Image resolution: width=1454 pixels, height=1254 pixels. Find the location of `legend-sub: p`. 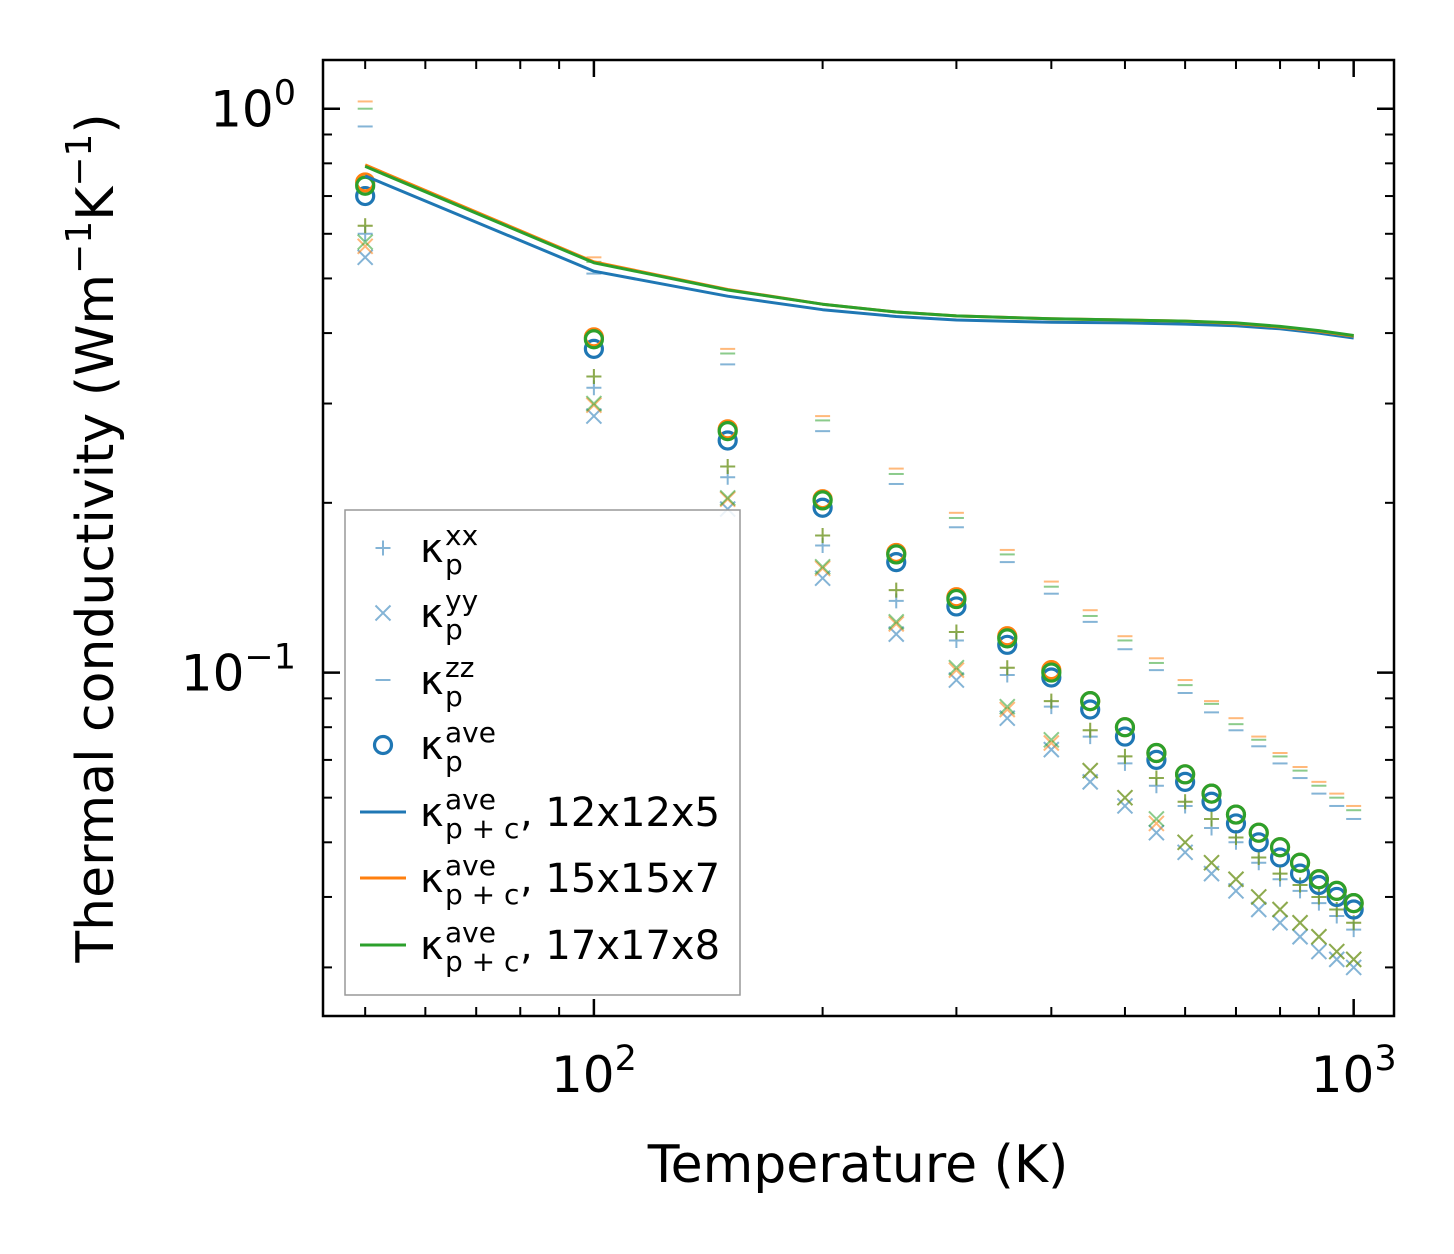

legend-sub: p is located at coordinates (454, 761).